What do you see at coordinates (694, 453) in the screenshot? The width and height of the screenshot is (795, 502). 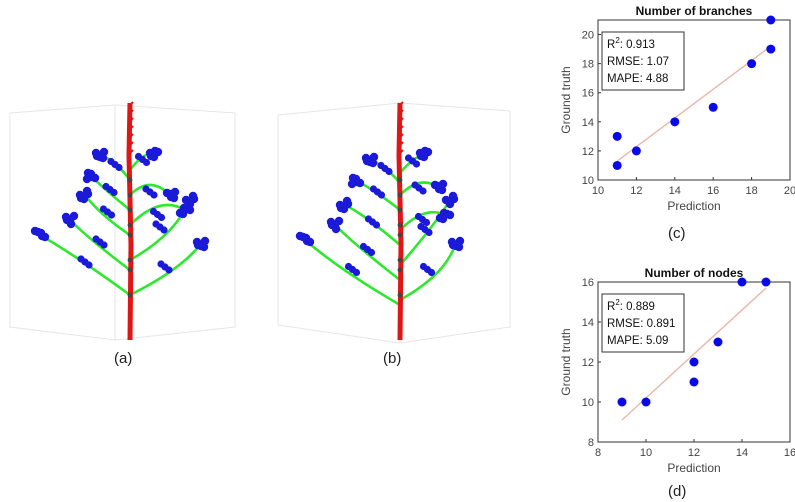 I see `x-tick-label: 12` at bounding box center [694, 453].